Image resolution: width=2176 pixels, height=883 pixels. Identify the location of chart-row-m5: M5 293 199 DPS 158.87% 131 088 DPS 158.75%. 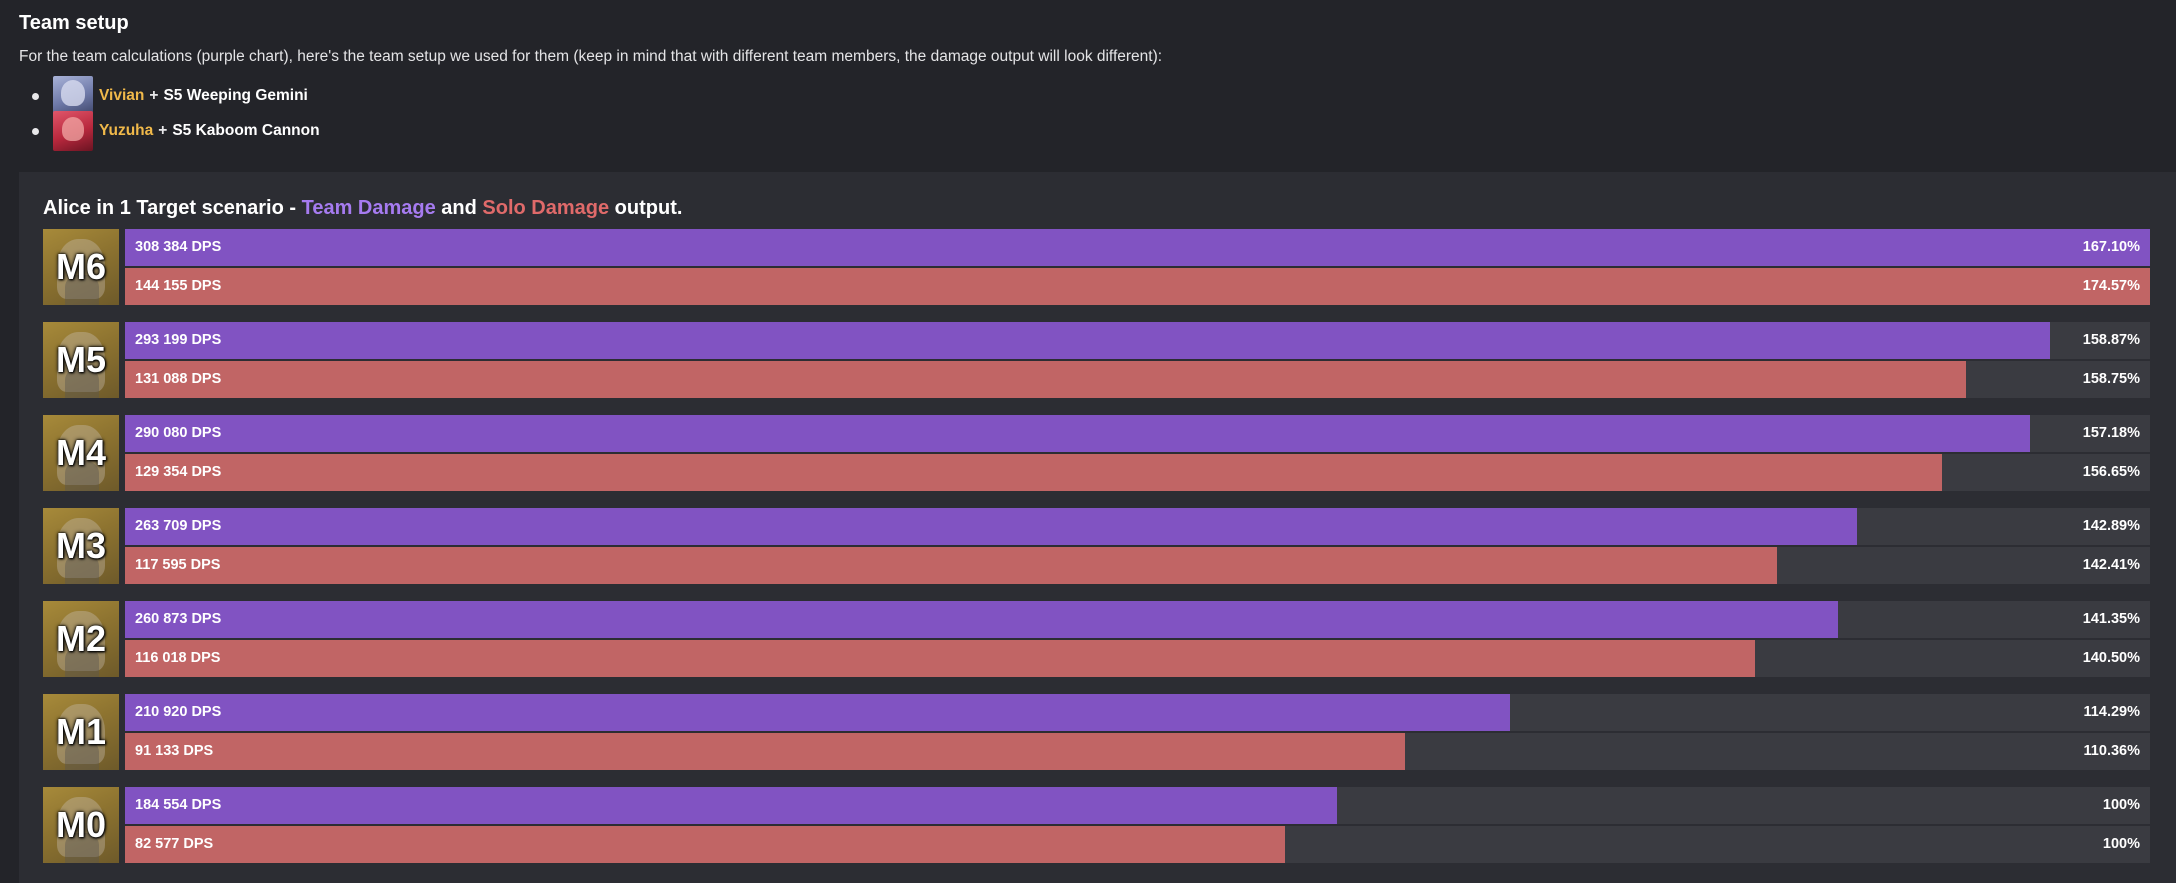
(1097, 360).